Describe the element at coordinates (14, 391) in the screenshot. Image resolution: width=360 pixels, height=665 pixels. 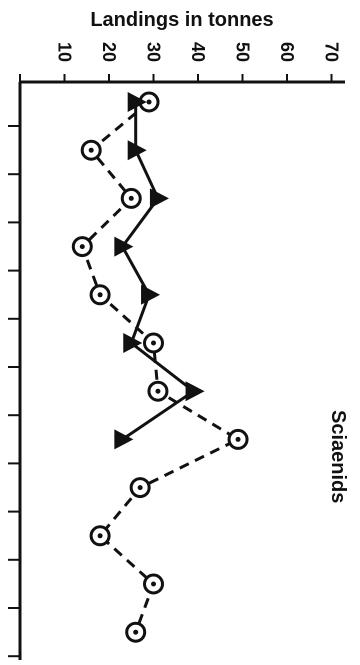
I see `category-axis-ticks` at that location.